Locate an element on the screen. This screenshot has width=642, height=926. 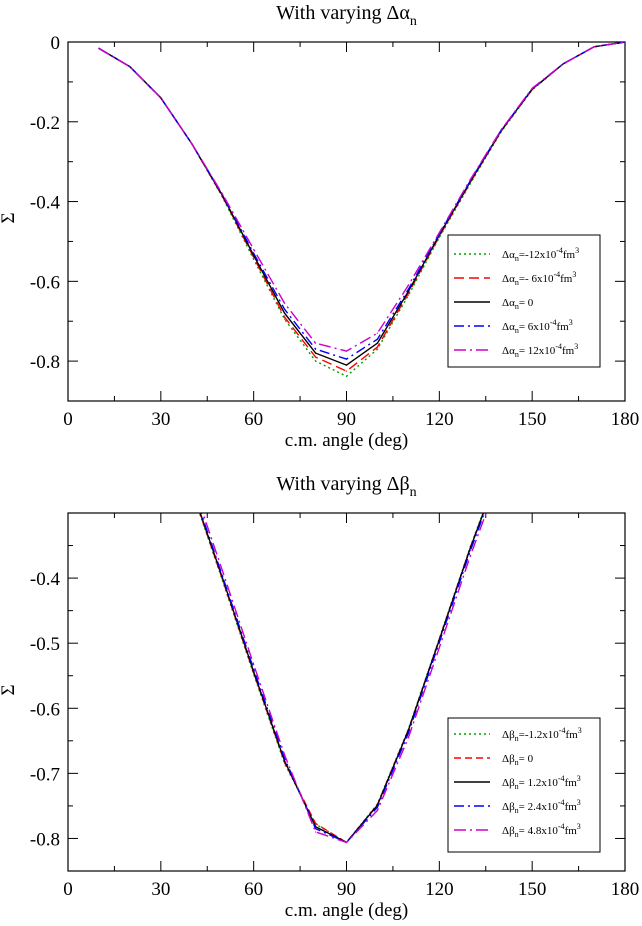
x-tick-label: 120 is located at coordinates (439, 889).